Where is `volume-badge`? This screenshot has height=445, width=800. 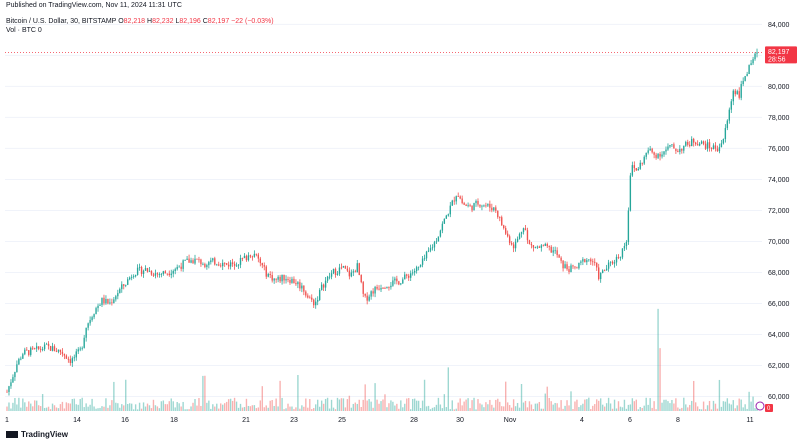
volume-badge is located at coordinates (769, 408).